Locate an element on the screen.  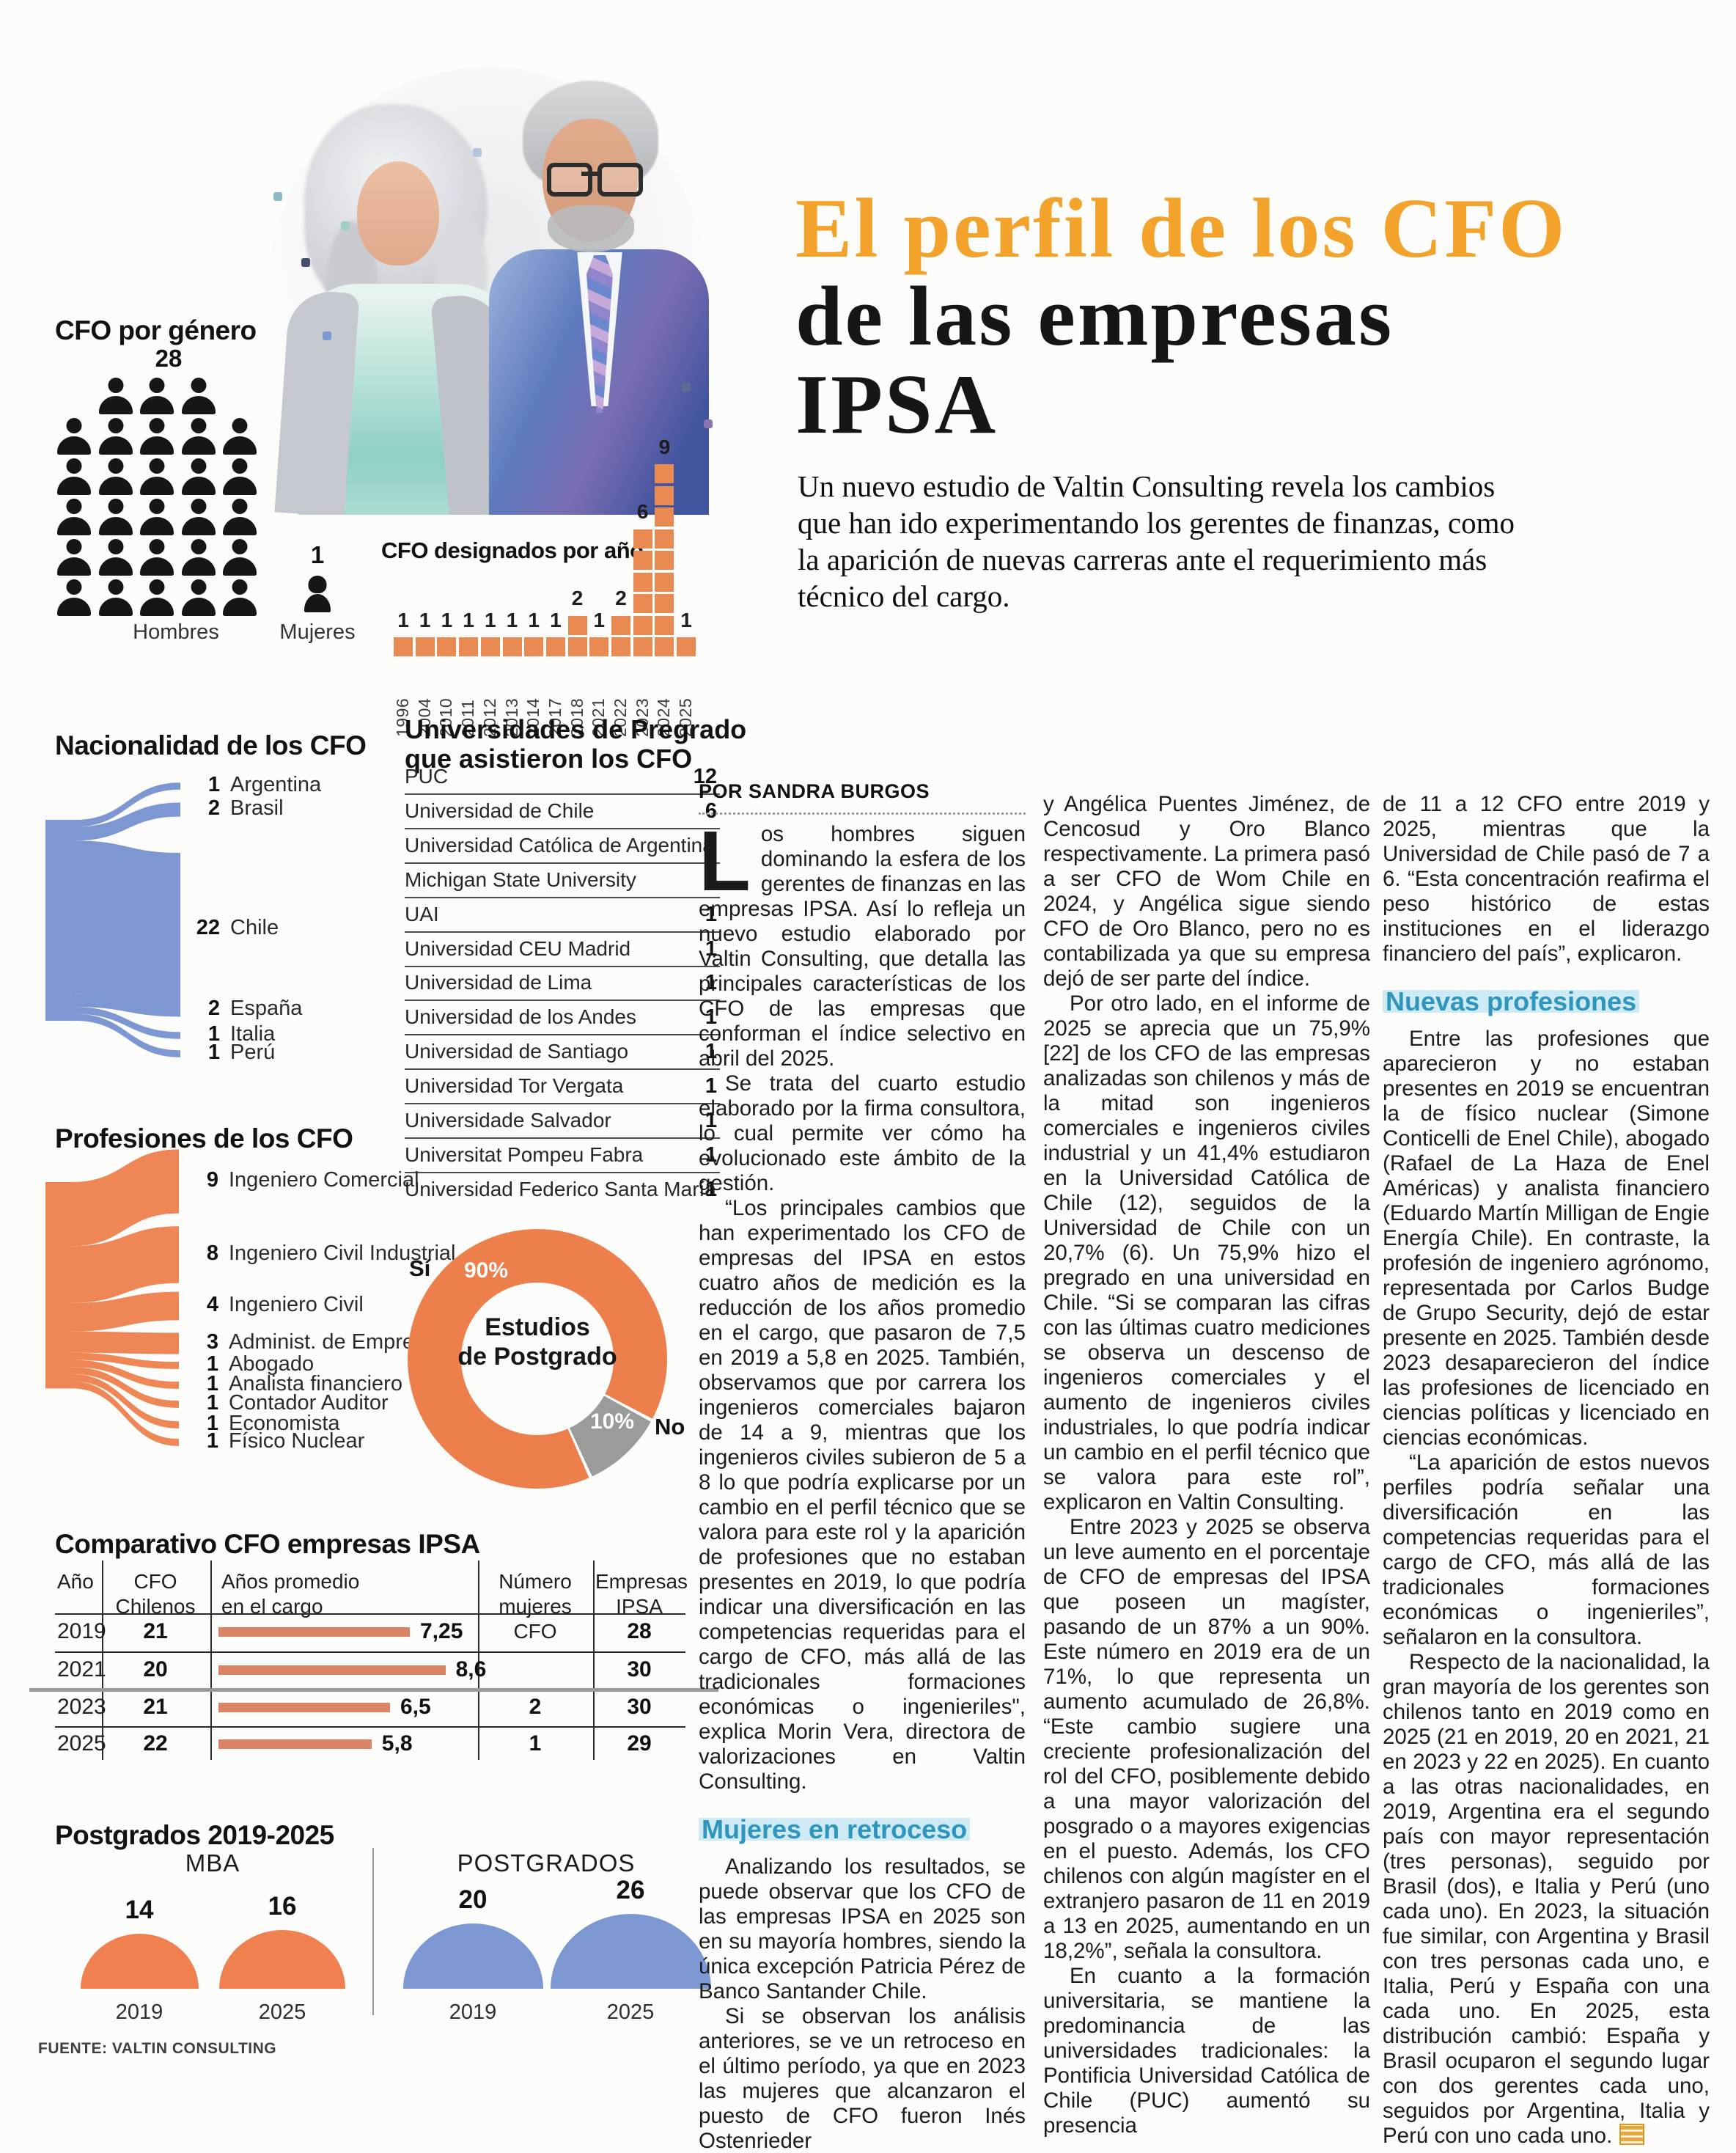
university-name: Universidad Tor Vergata is located at coordinates (514, 1086).